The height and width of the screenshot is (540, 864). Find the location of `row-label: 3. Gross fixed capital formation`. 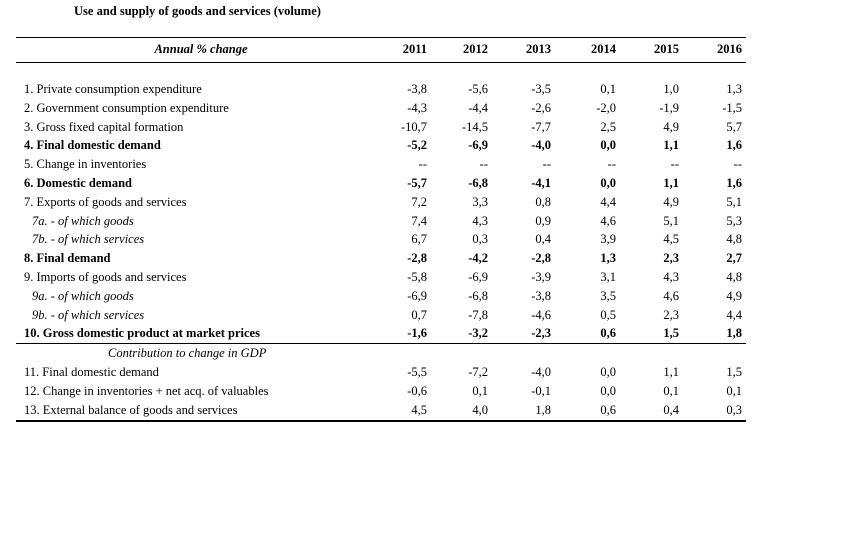

row-label: 3. Gross fixed capital formation is located at coordinates (104, 126).